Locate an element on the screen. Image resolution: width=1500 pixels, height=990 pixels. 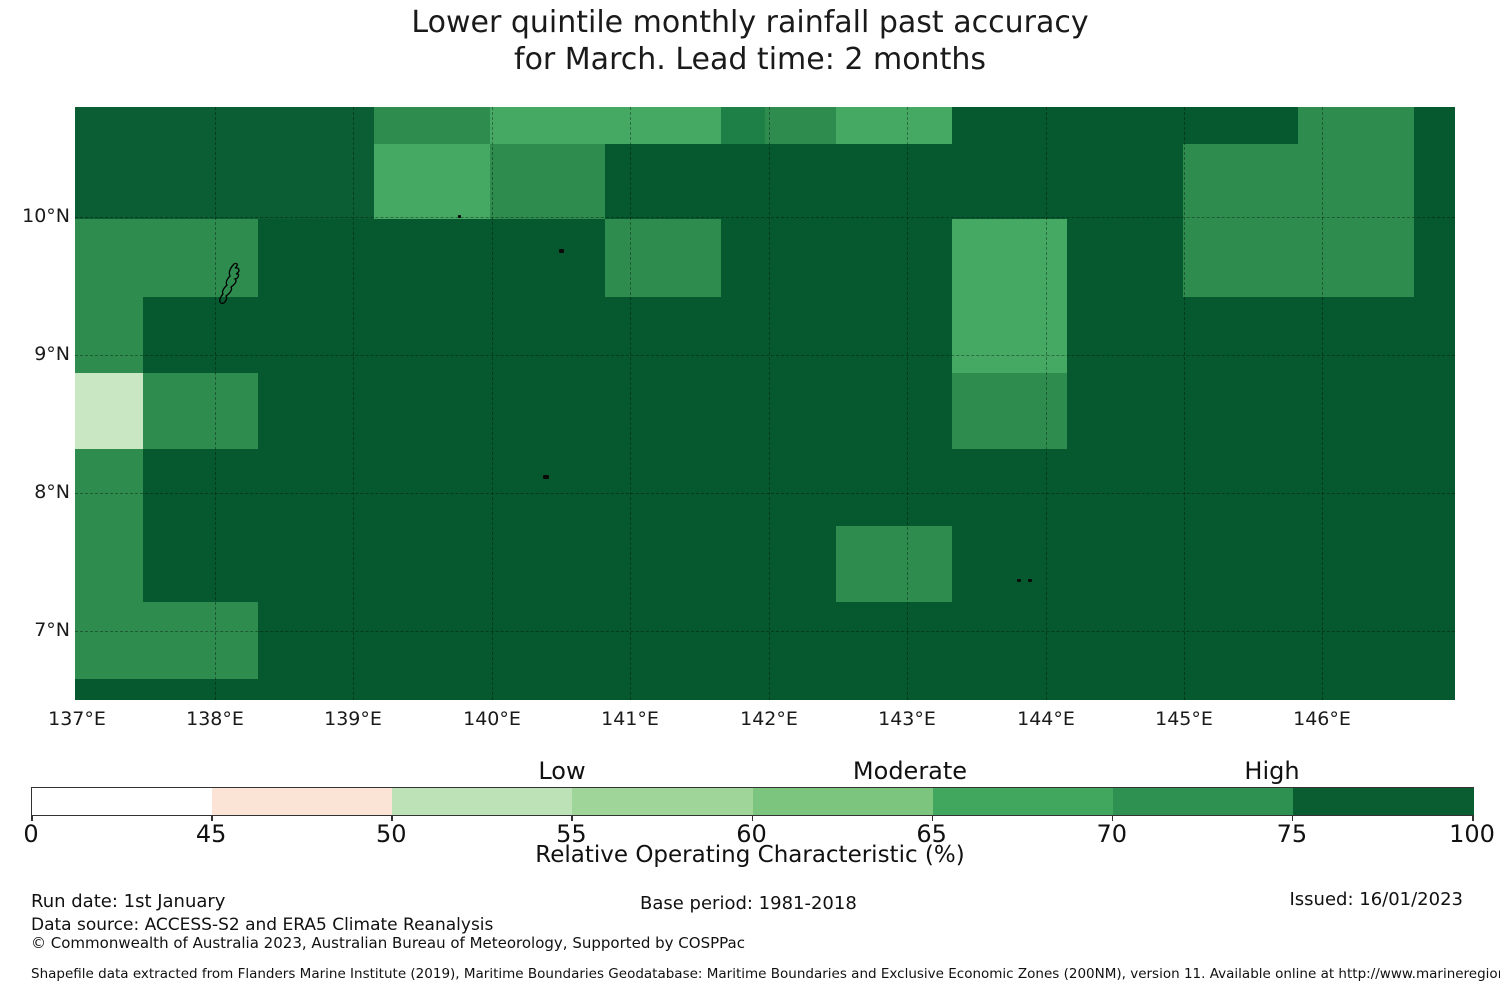
colorbar-tick-label: 55 is located at coordinates (571, 834).